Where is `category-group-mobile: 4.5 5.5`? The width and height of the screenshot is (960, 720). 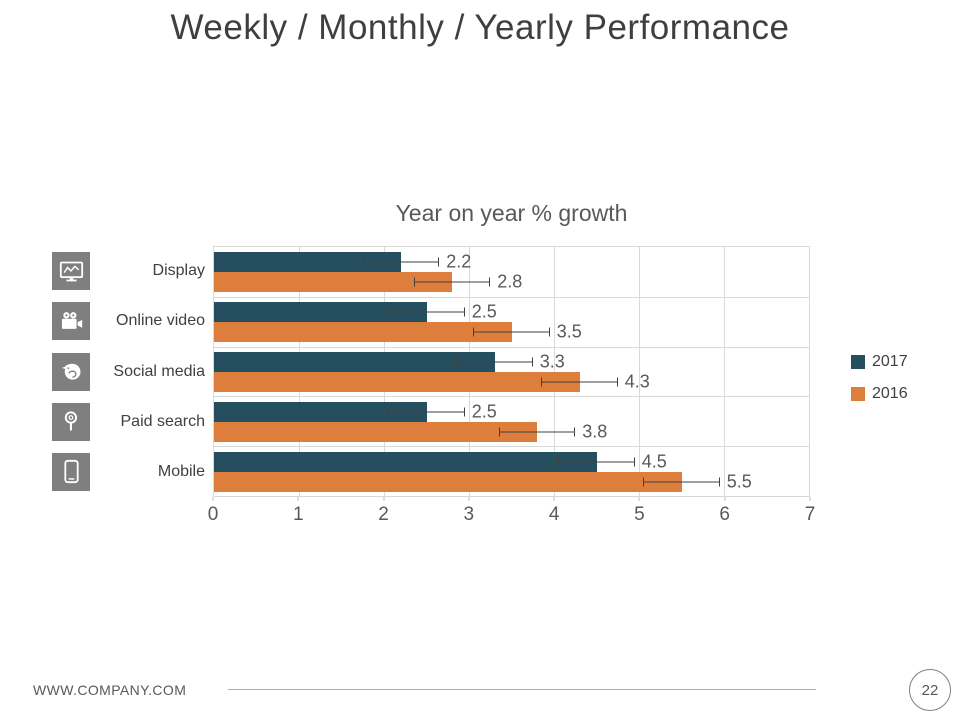 category-group-mobile: 4.5 5.5 is located at coordinates (511, 471).